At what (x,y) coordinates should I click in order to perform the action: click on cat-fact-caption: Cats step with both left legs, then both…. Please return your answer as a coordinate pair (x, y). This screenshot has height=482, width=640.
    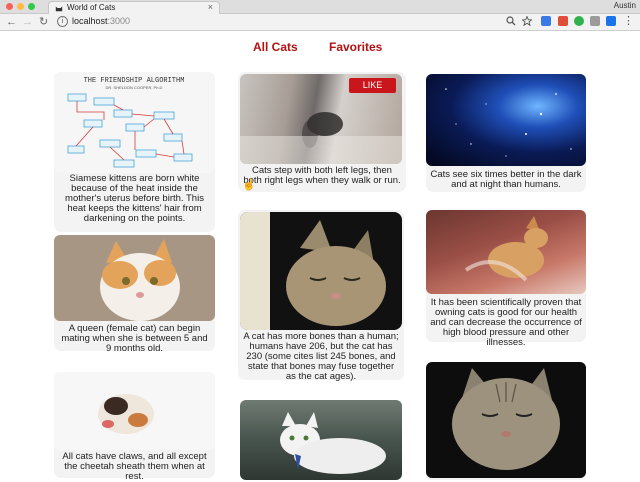
    Looking at the image, I should click on (322, 175).